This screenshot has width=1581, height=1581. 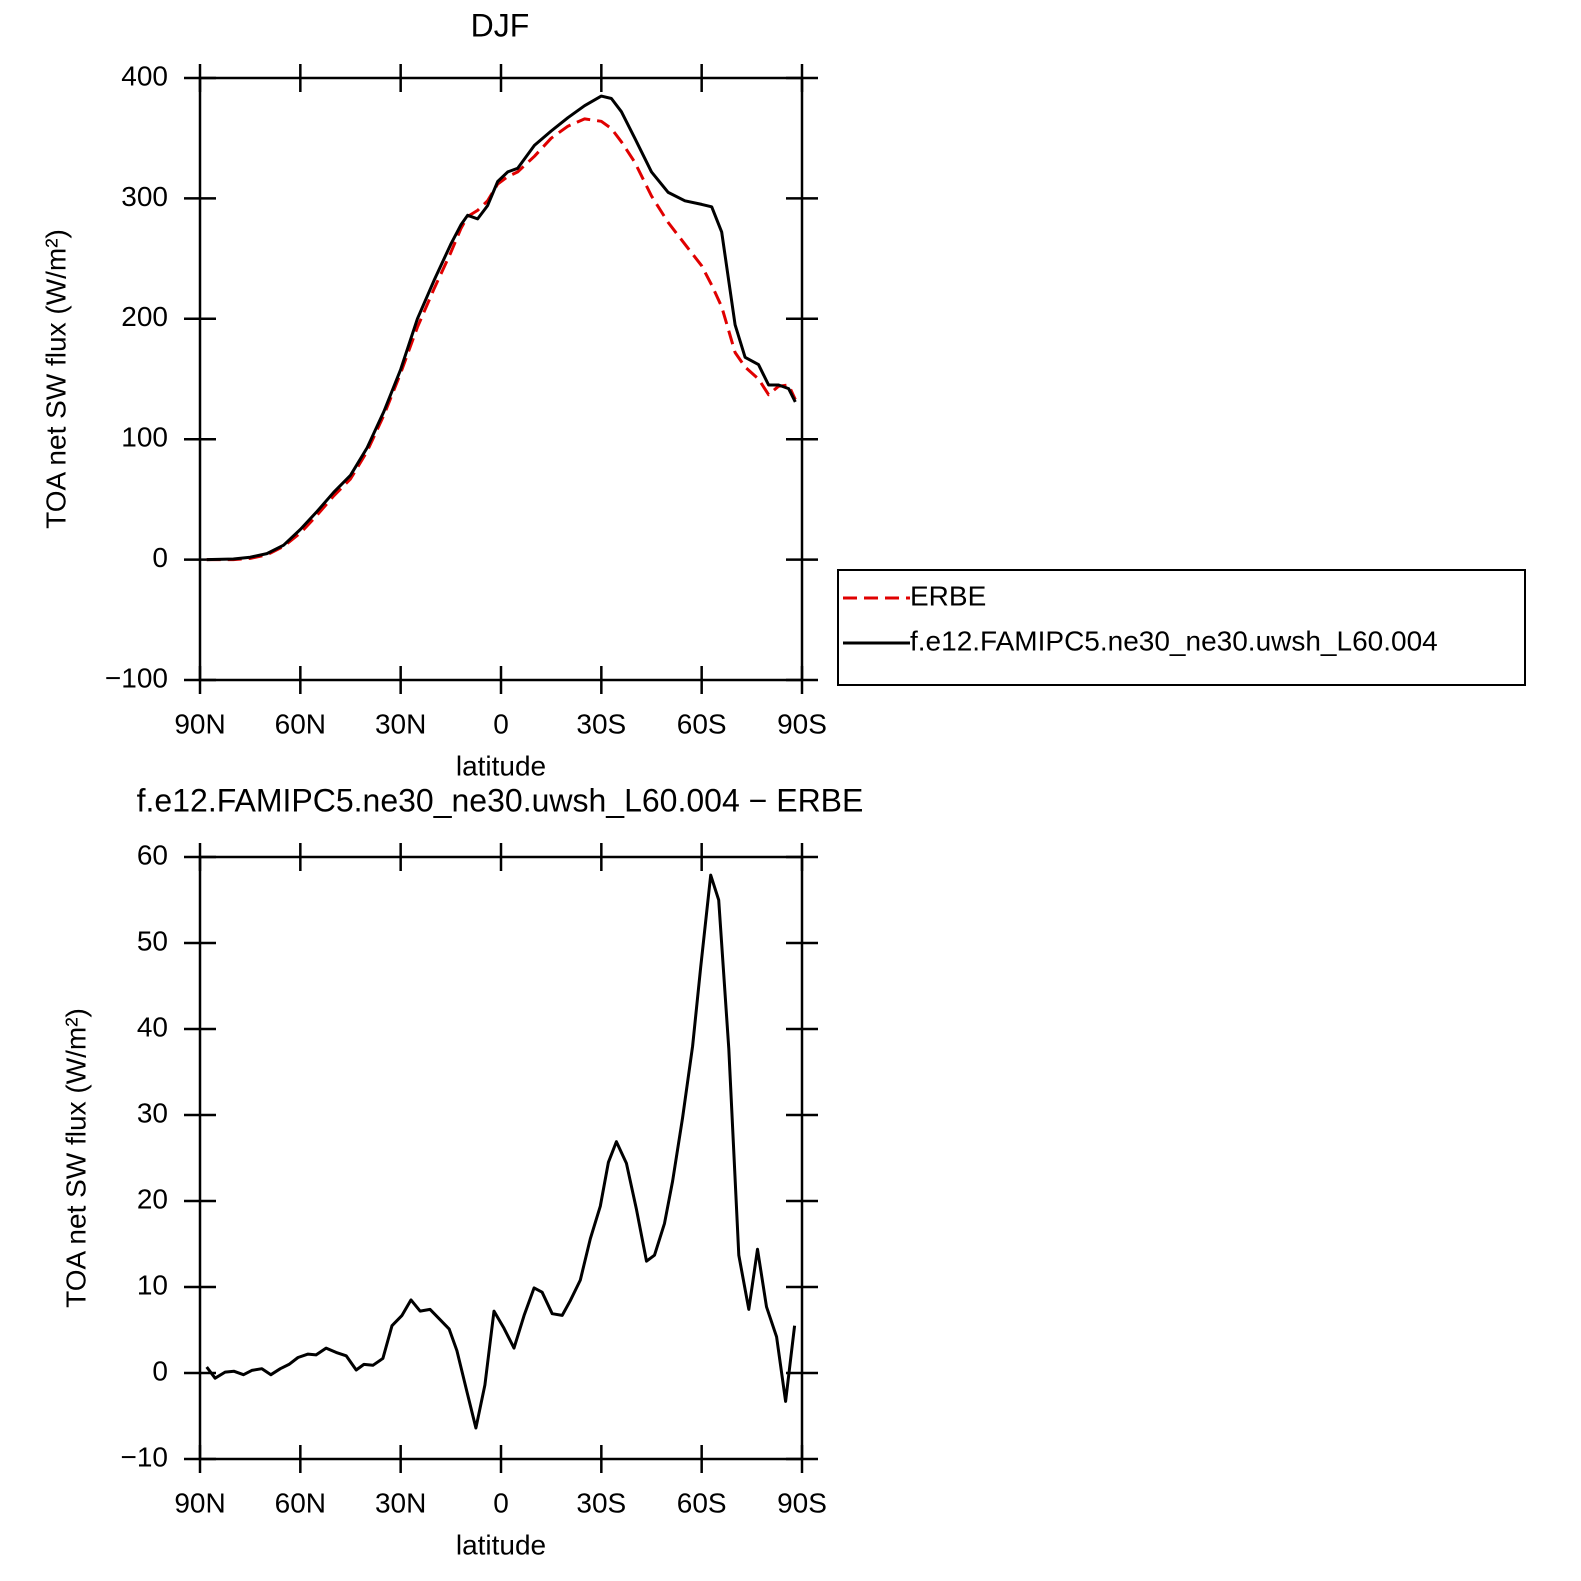 I want to click on legend-box, so click(x=1181, y=627).